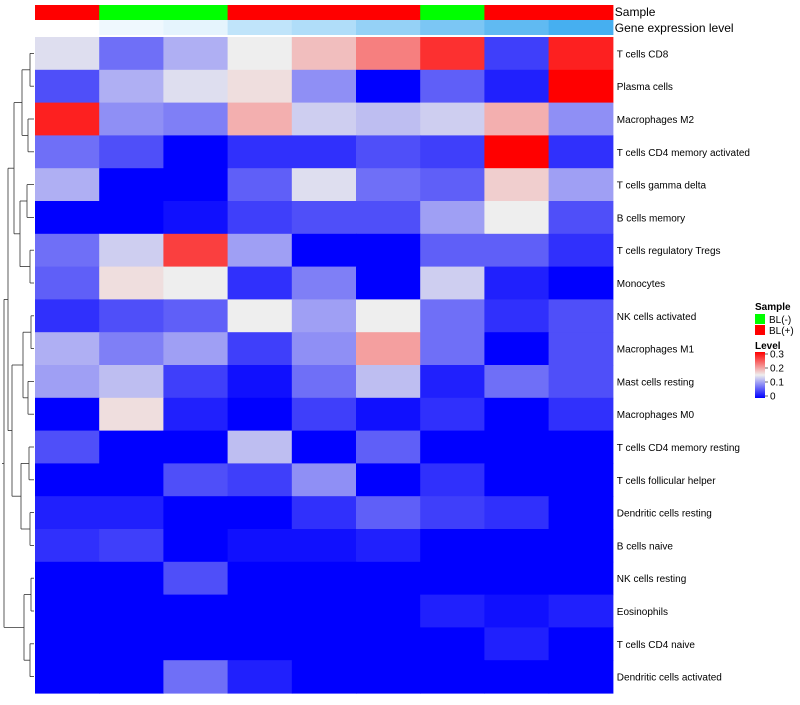 The width and height of the screenshot is (800, 705). I want to click on row-label: T cells gamma delta, so click(662, 186).